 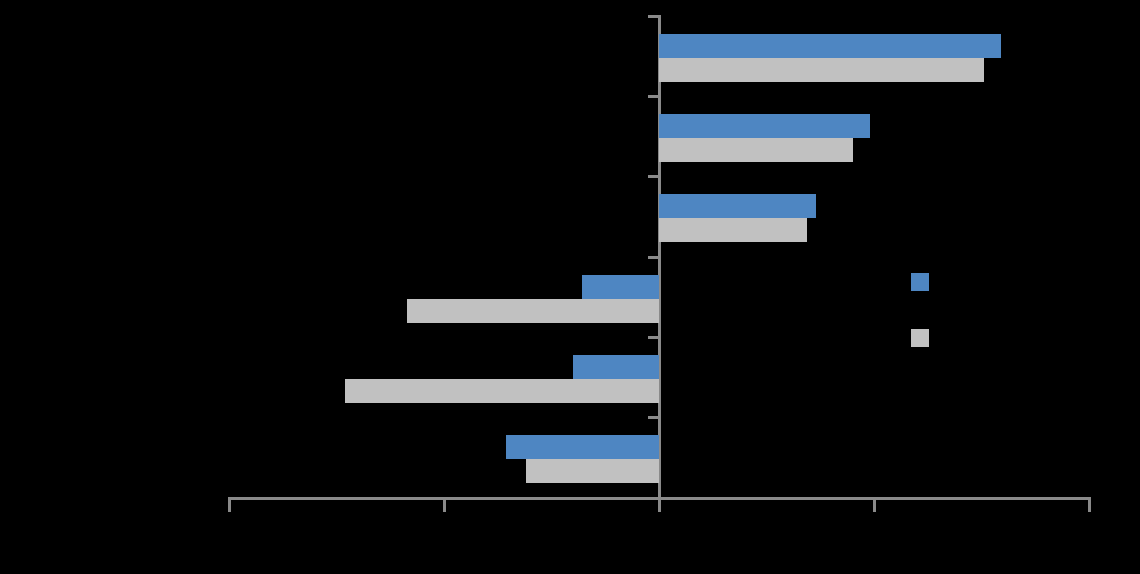 I want to click on bar-series2-cat2, so click(x=756, y=149).